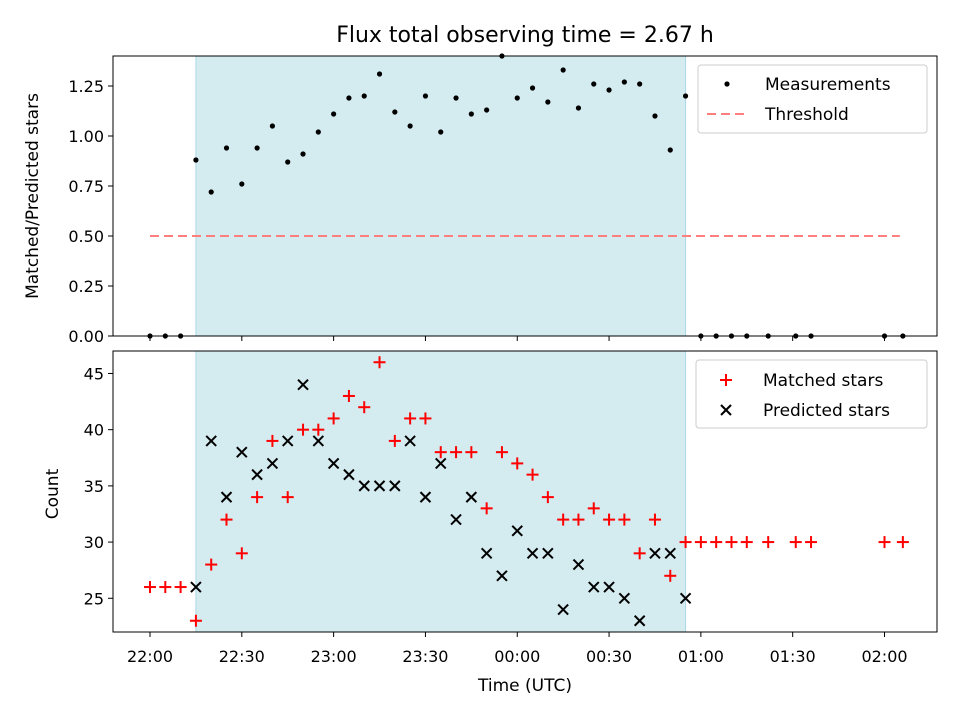 Image resolution: width=960 pixels, height=720 pixels. I want to click on top-y-axis: 0.00 0.25 0.50 0.75 1.00 1.25, so click(90, 211).